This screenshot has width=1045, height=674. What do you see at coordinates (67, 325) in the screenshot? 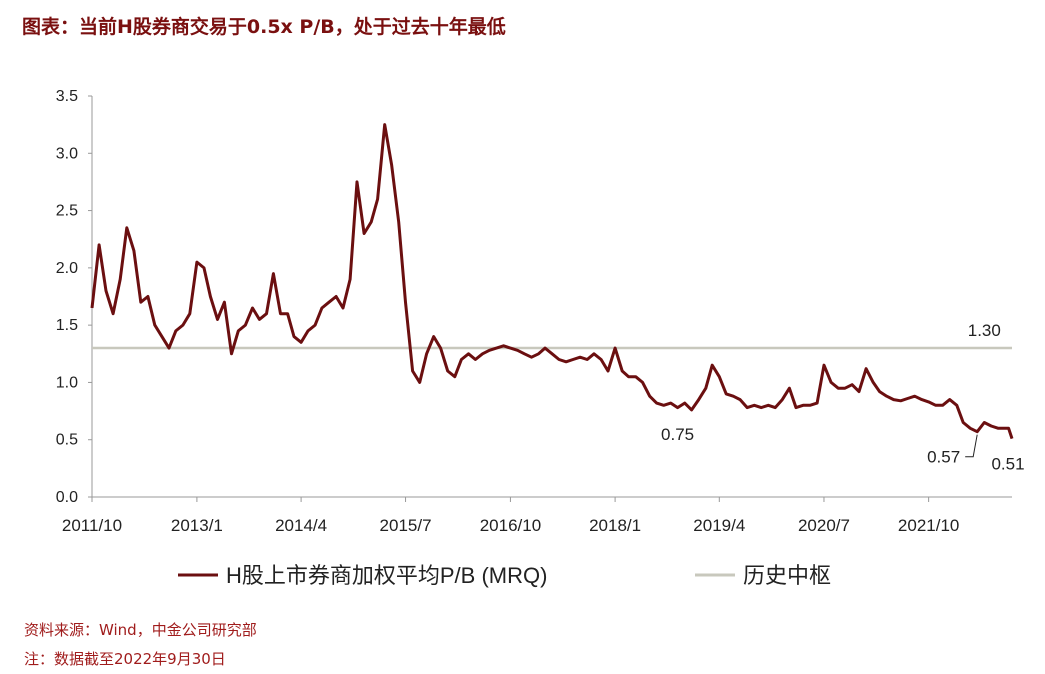
I see `y-tick-label: 1.5` at bounding box center [67, 325].